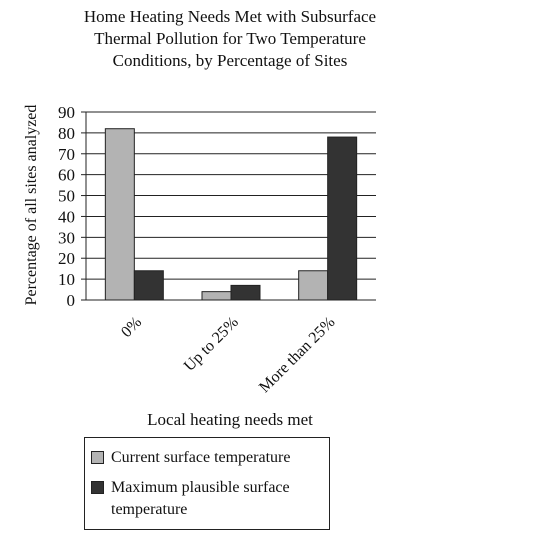 This screenshot has height=541, width=549. What do you see at coordinates (297, 355) in the screenshot?
I see `x-tick-label: More than 25%` at bounding box center [297, 355].